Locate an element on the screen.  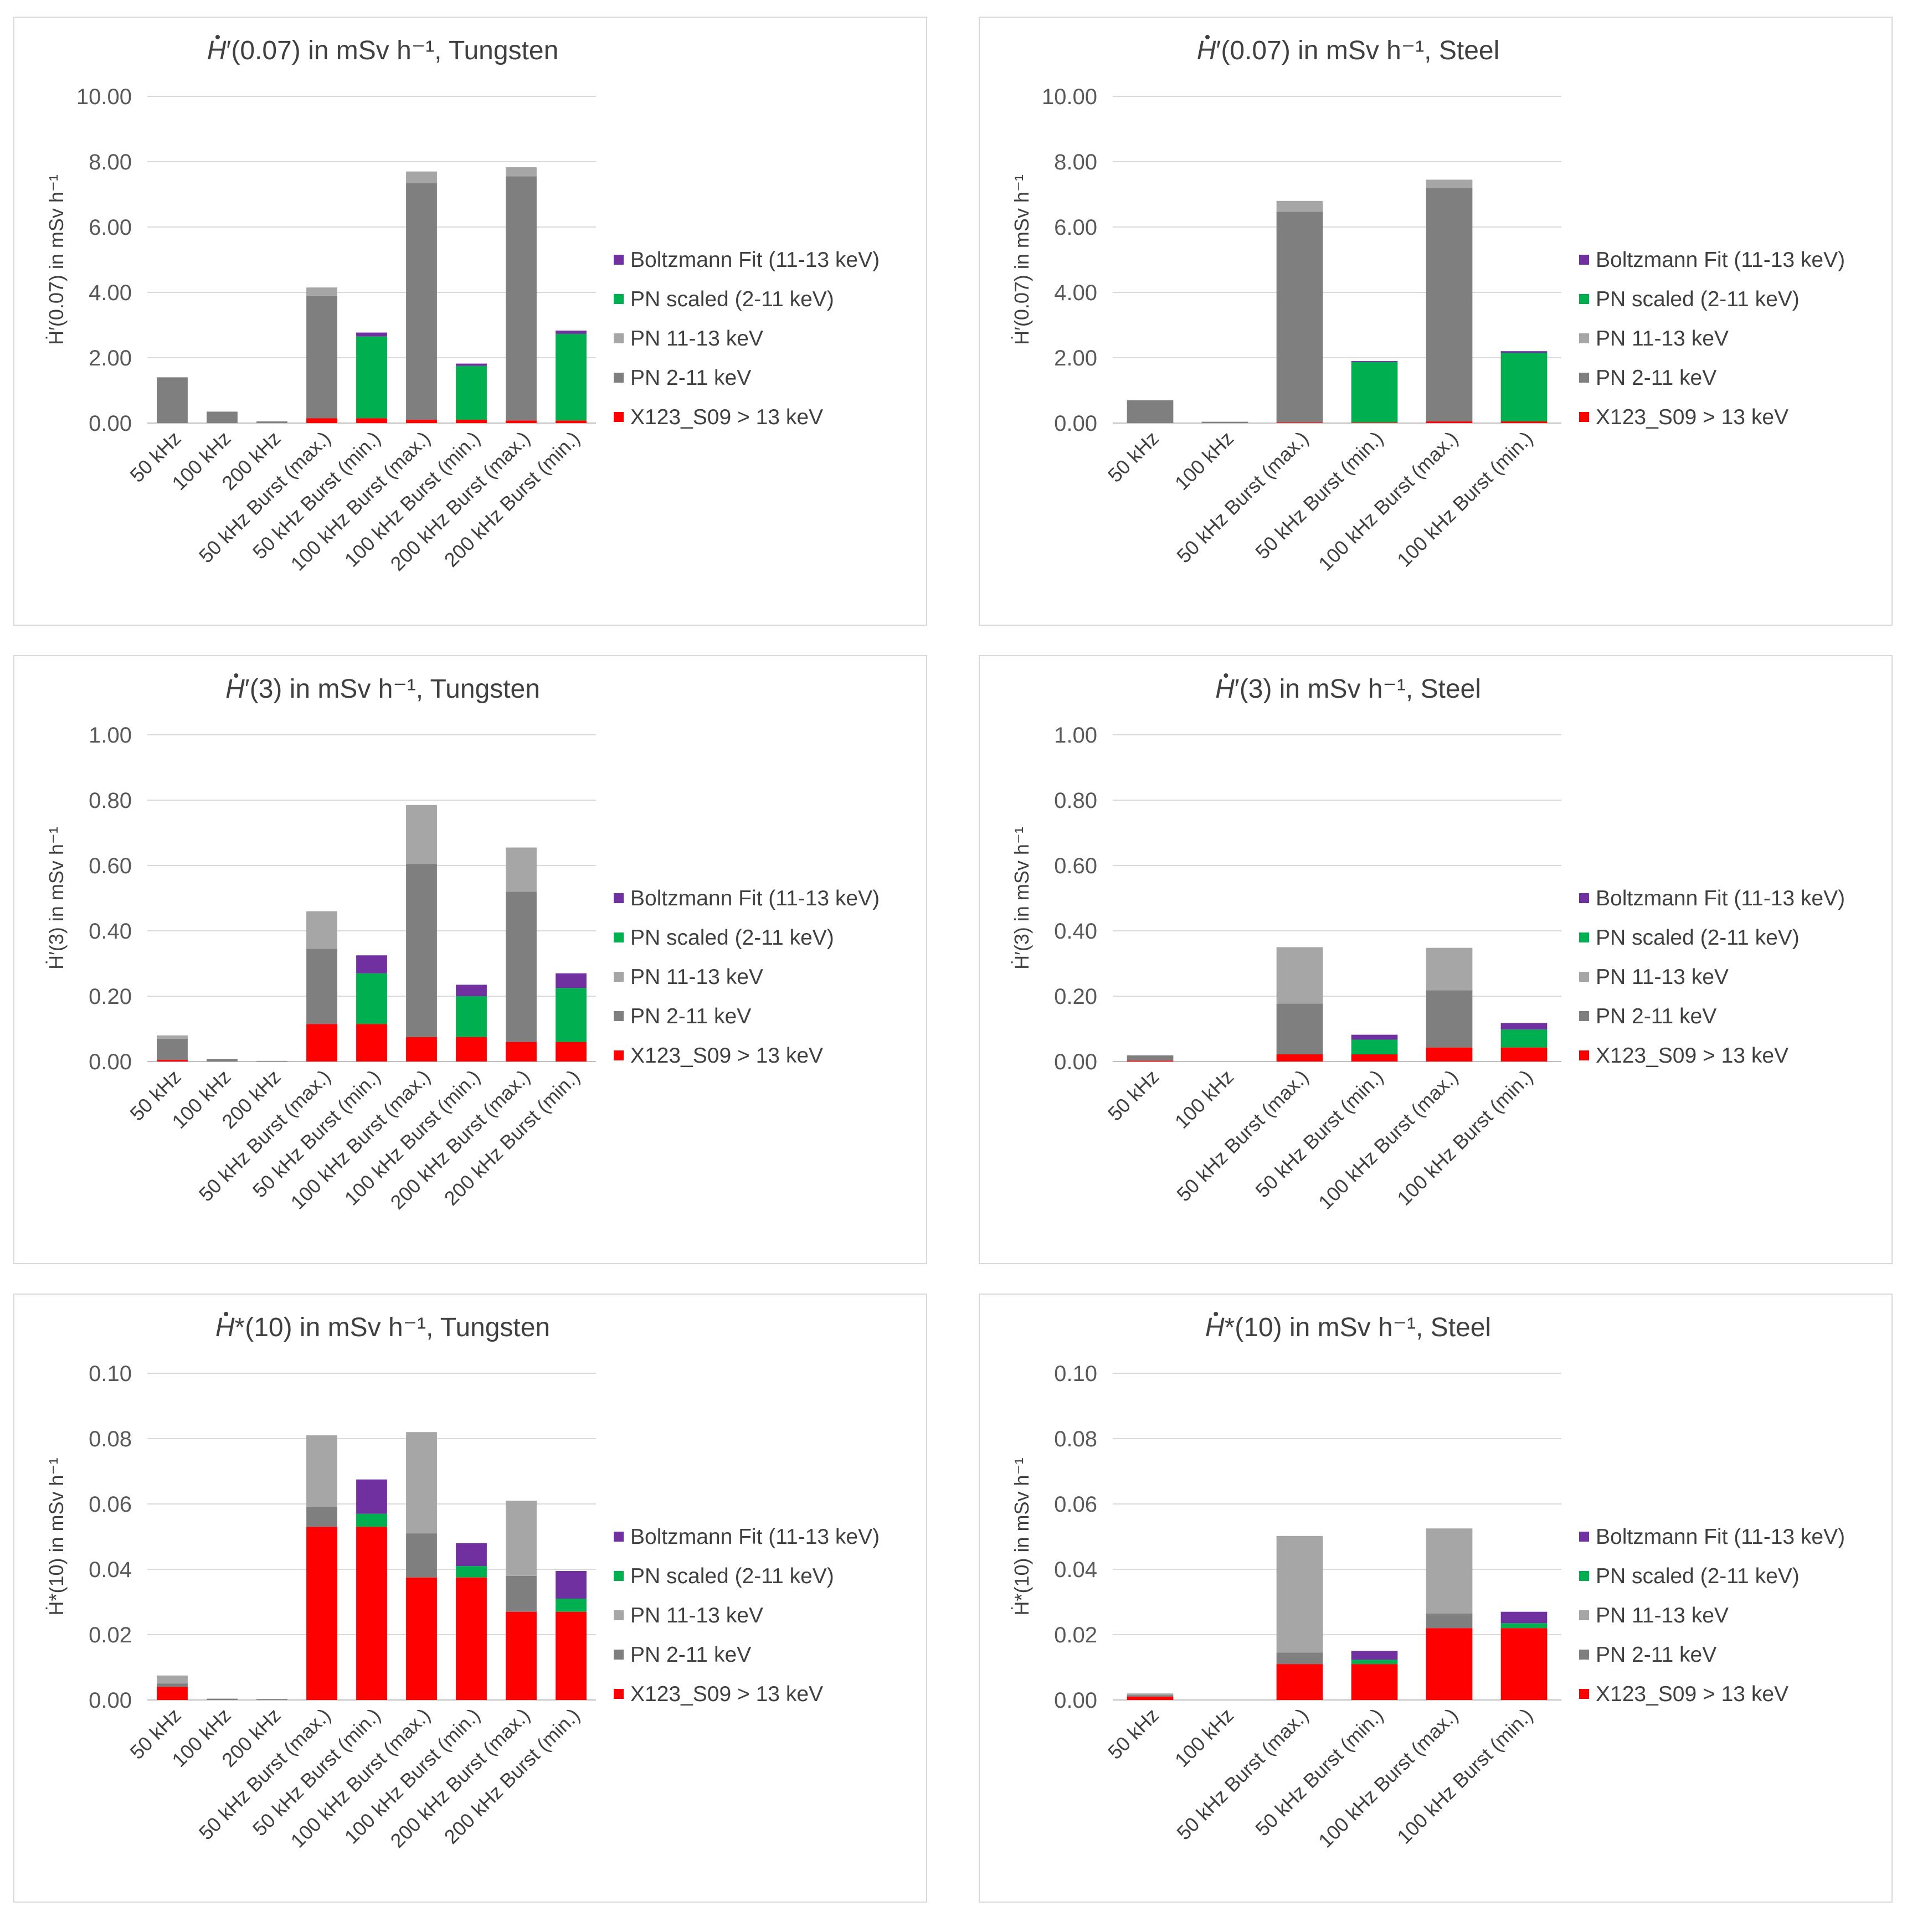
chart-title: H*(10) in mSv h⁻¹, Steel is located at coordinates (1348, 1327).